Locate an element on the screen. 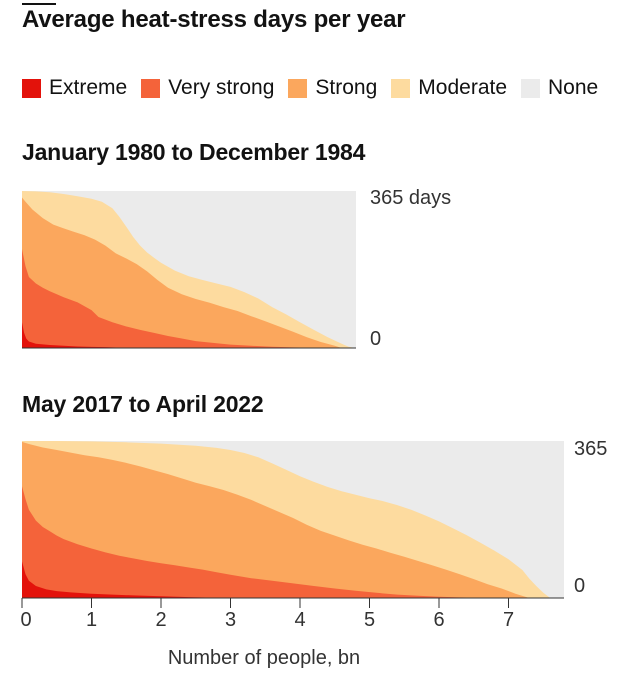 This screenshot has height=676, width=630. x-tick-label-5: 5 is located at coordinates (369, 620).